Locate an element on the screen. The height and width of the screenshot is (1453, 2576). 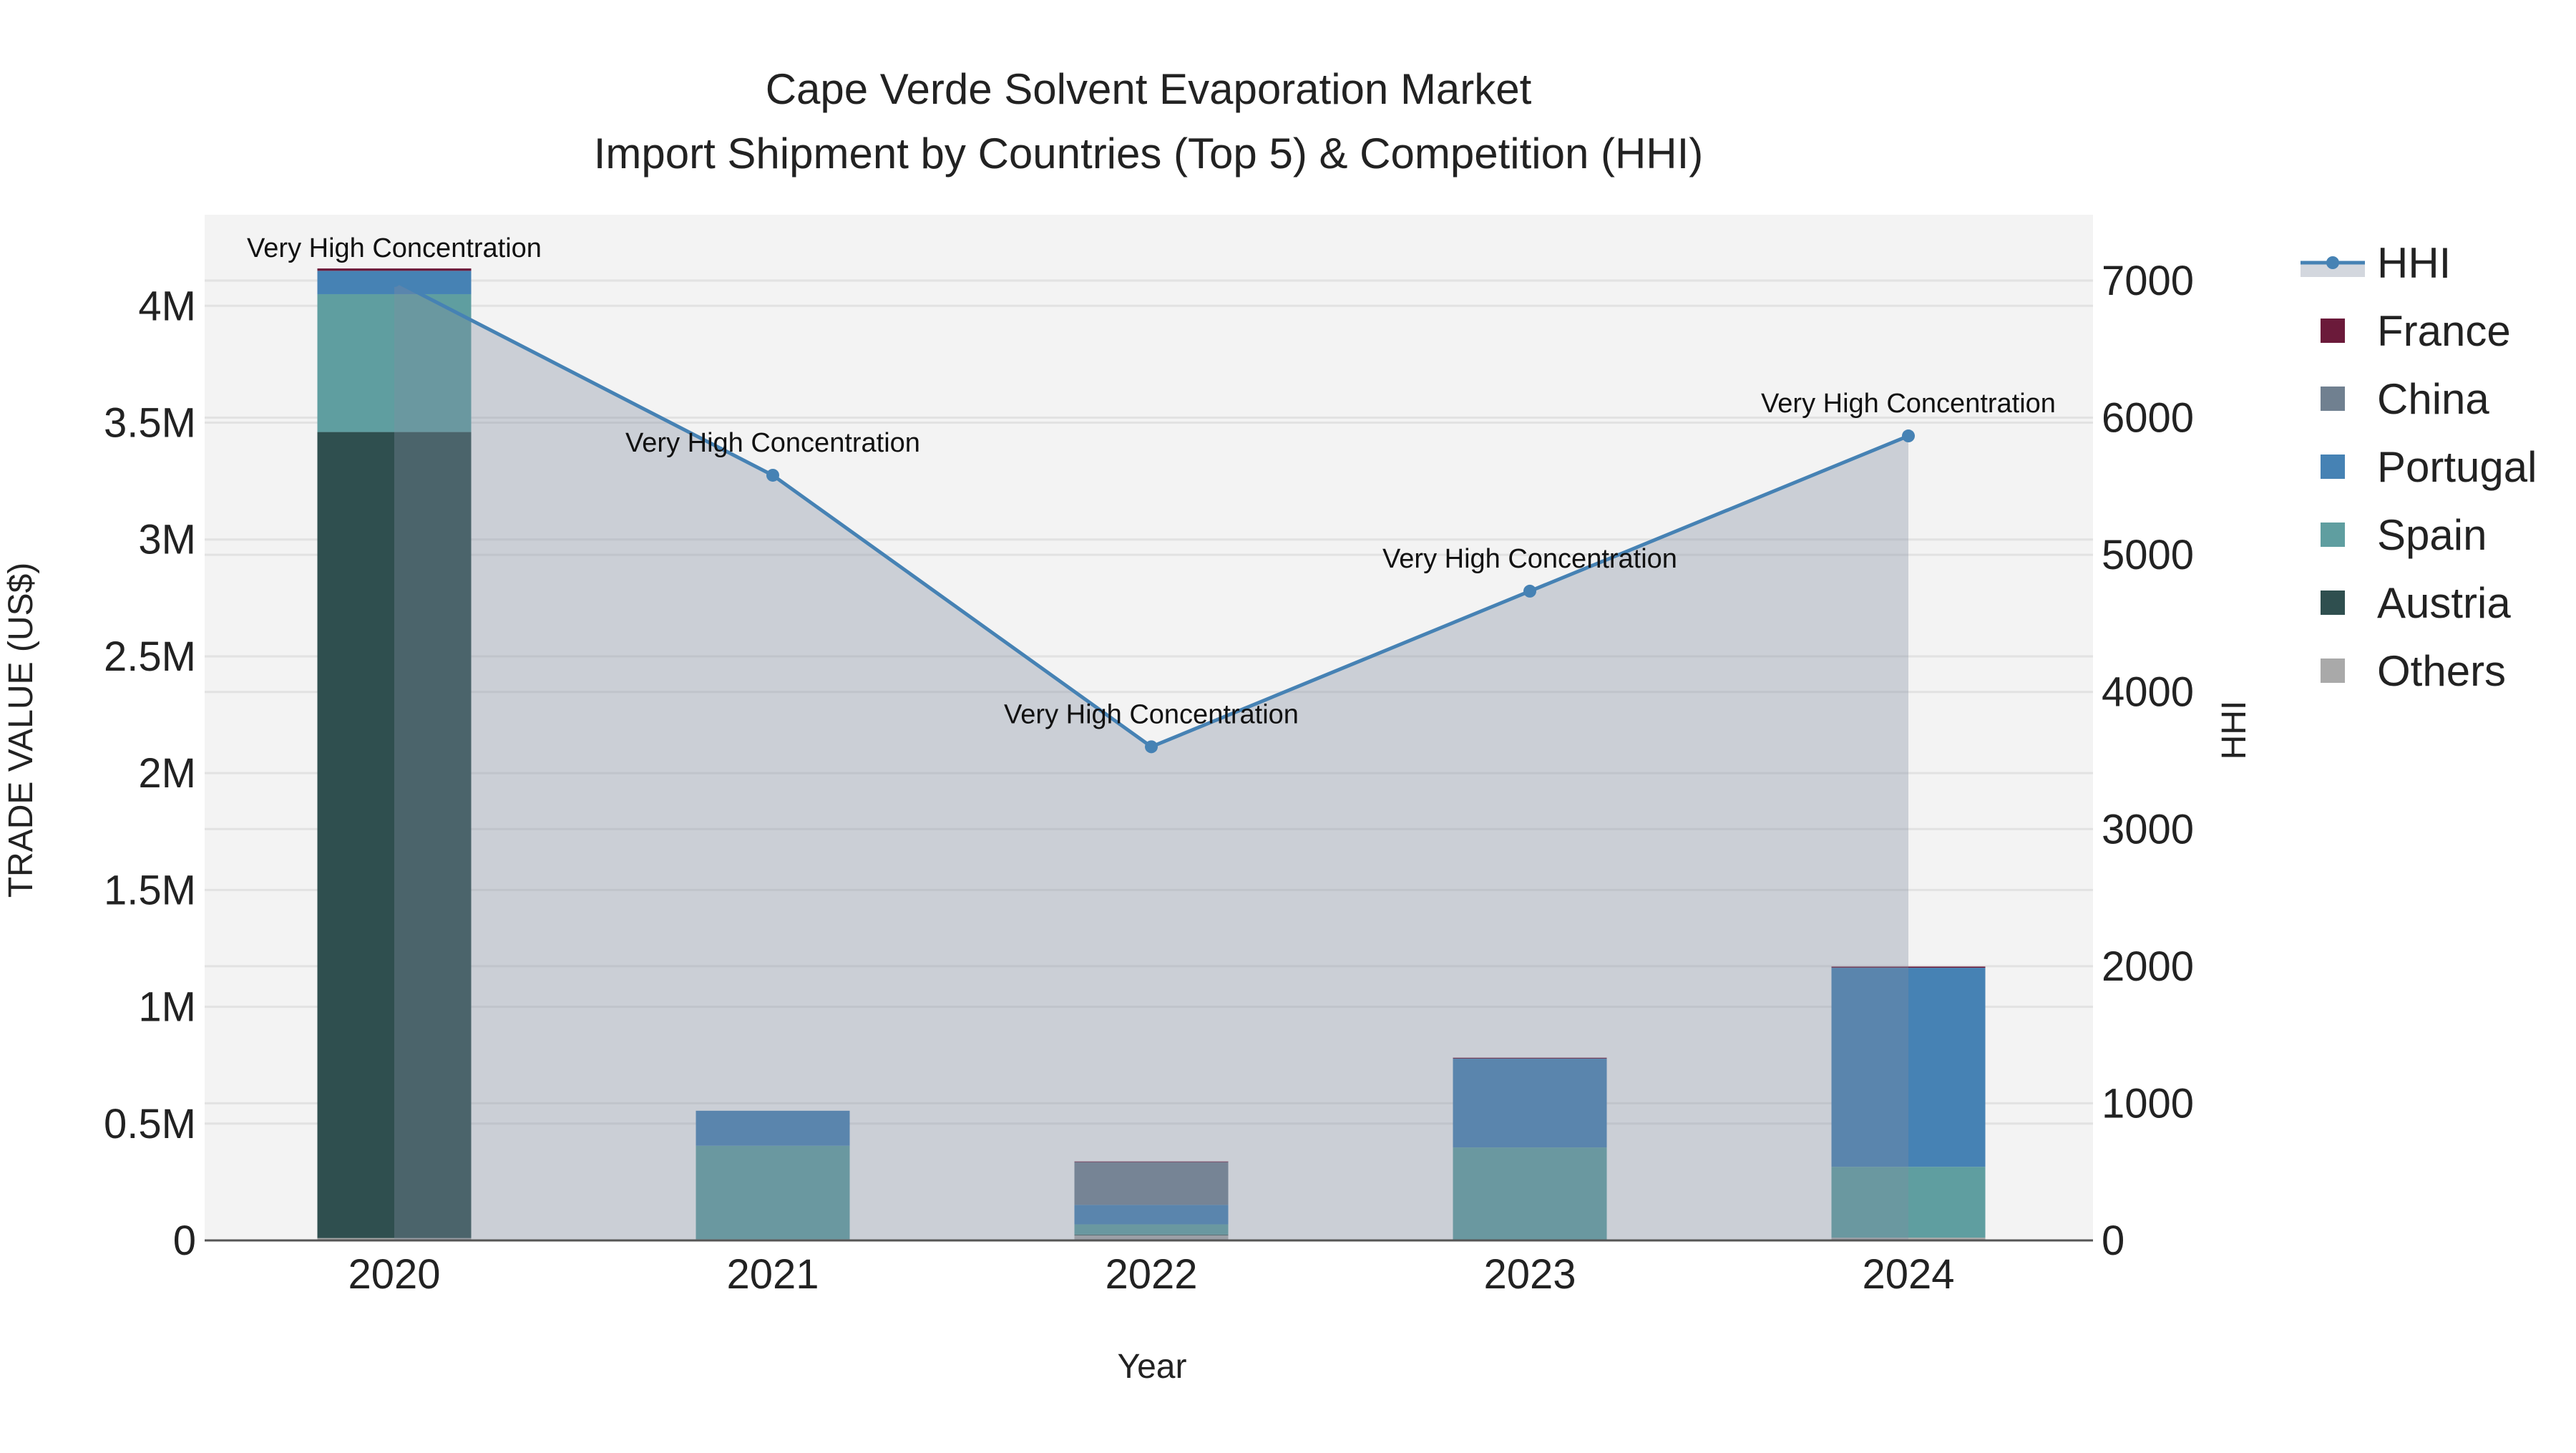
y2-tick-label: 2000 is located at coordinates (2148, 966).